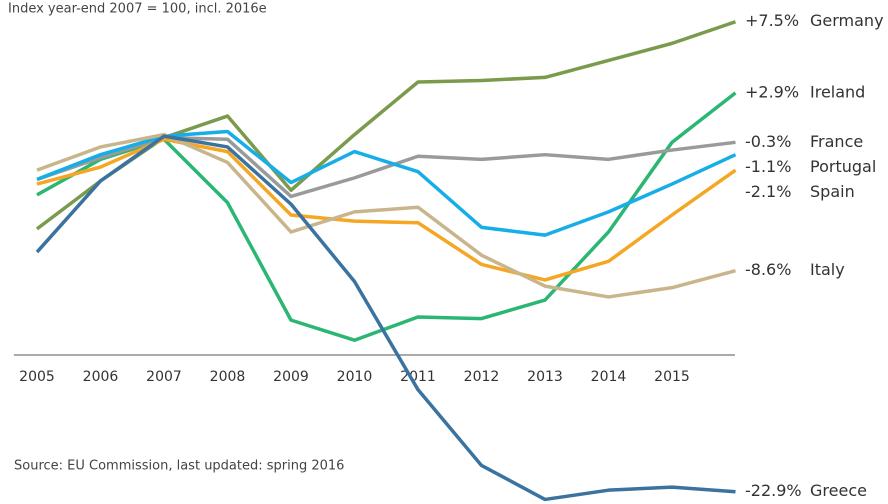  Describe the element at coordinates (164, 377) in the screenshot. I see `x-tick-label: 2007` at that location.